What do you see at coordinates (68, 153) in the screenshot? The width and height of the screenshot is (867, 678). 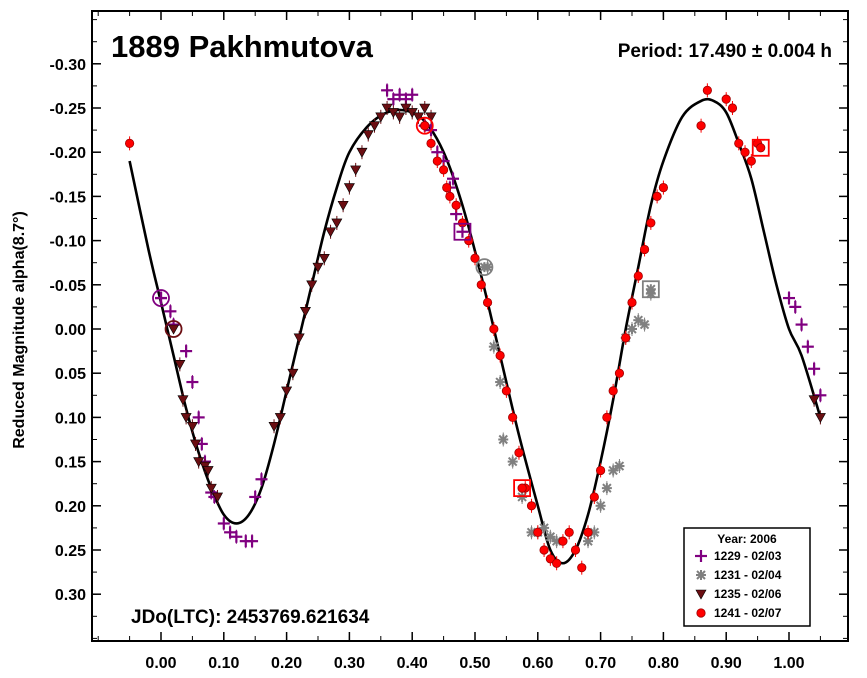 I see `y-tick-label: -0.20` at bounding box center [68, 153].